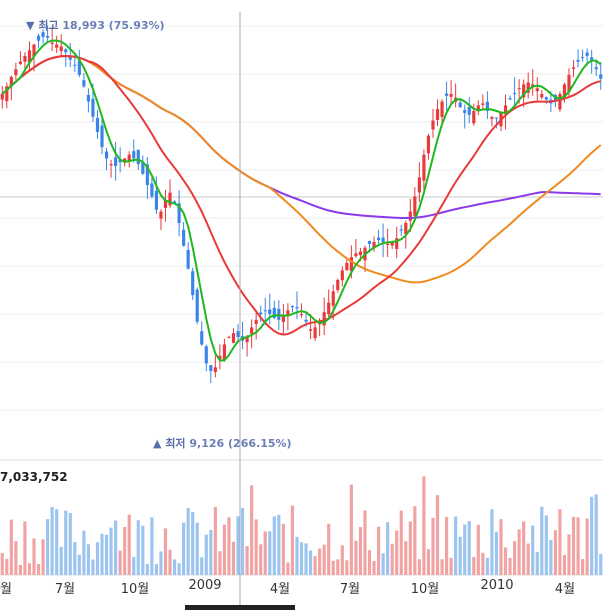 The image size is (603, 614). What do you see at coordinates (240, 607) in the screenshot?
I see `chart-scroll-handle` at bounding box center [240, 607].